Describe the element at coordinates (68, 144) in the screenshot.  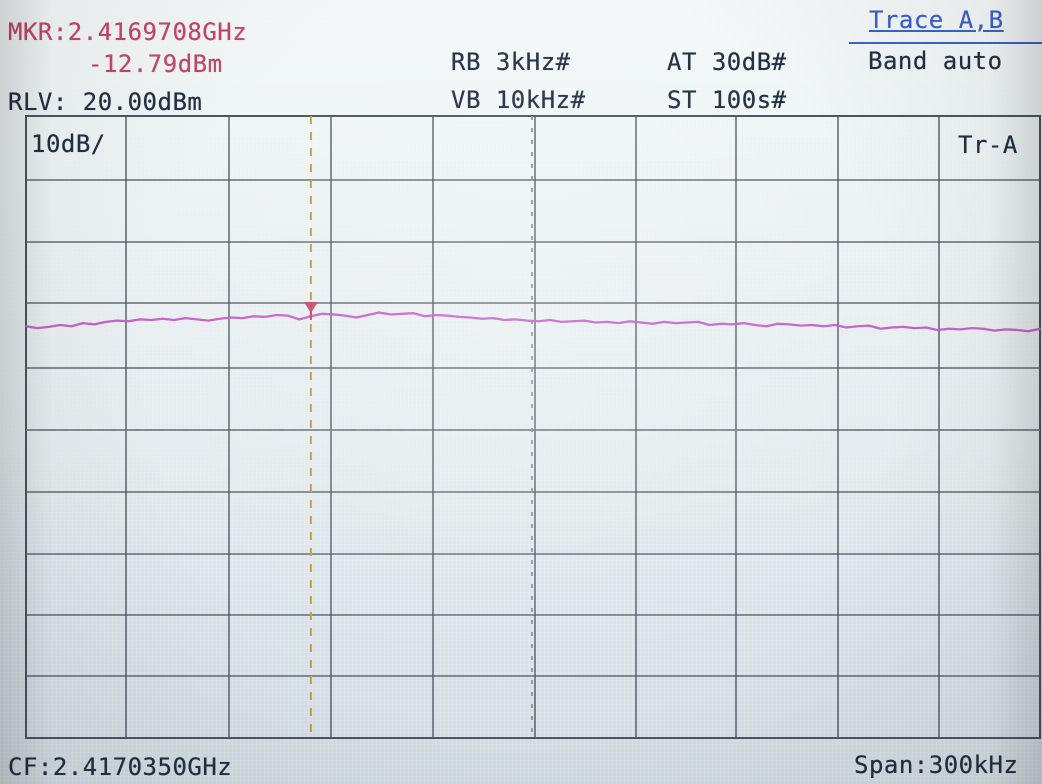
I see `scale-label: 10dB/` at that location.